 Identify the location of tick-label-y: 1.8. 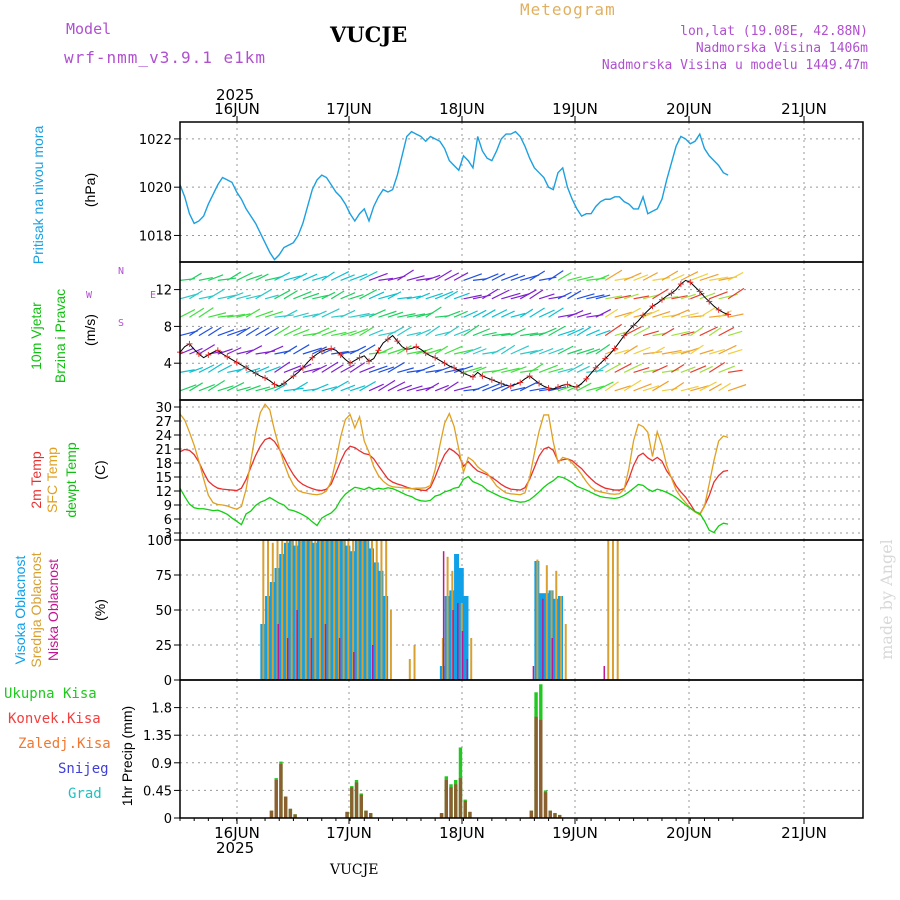
(161, 709).